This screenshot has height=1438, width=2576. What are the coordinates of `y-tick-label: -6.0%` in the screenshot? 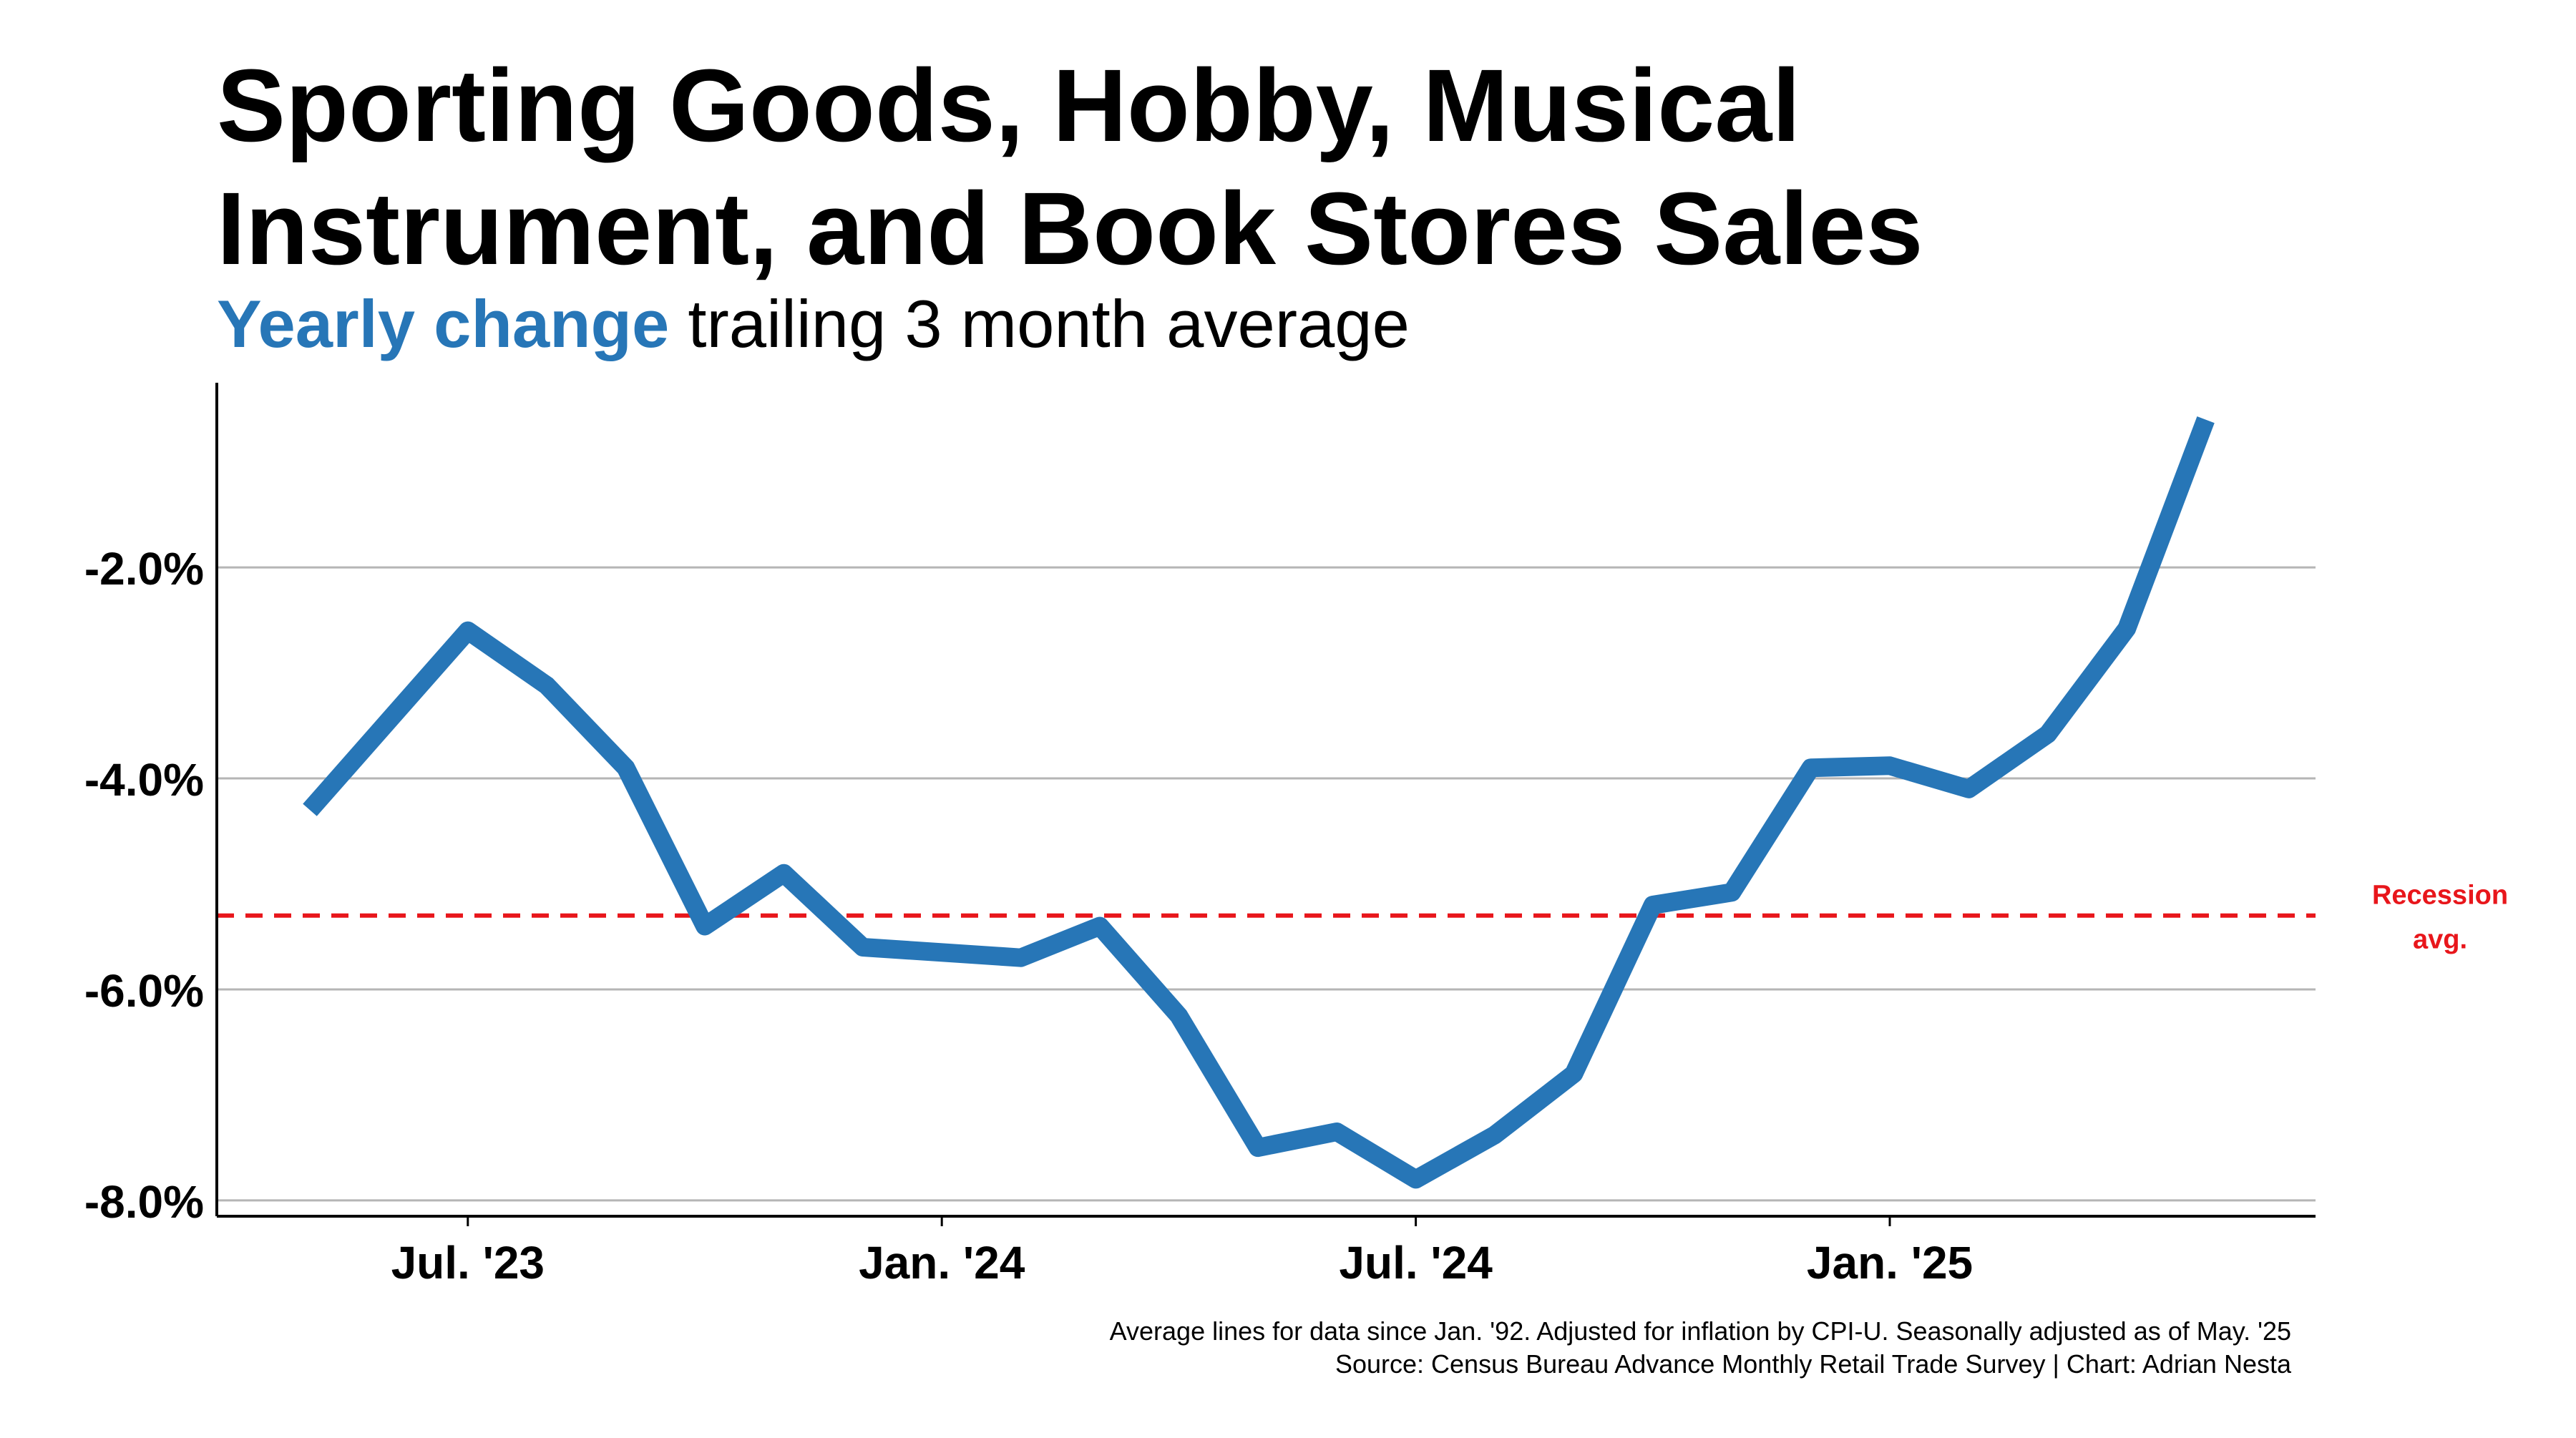 It's located at (144, 991).